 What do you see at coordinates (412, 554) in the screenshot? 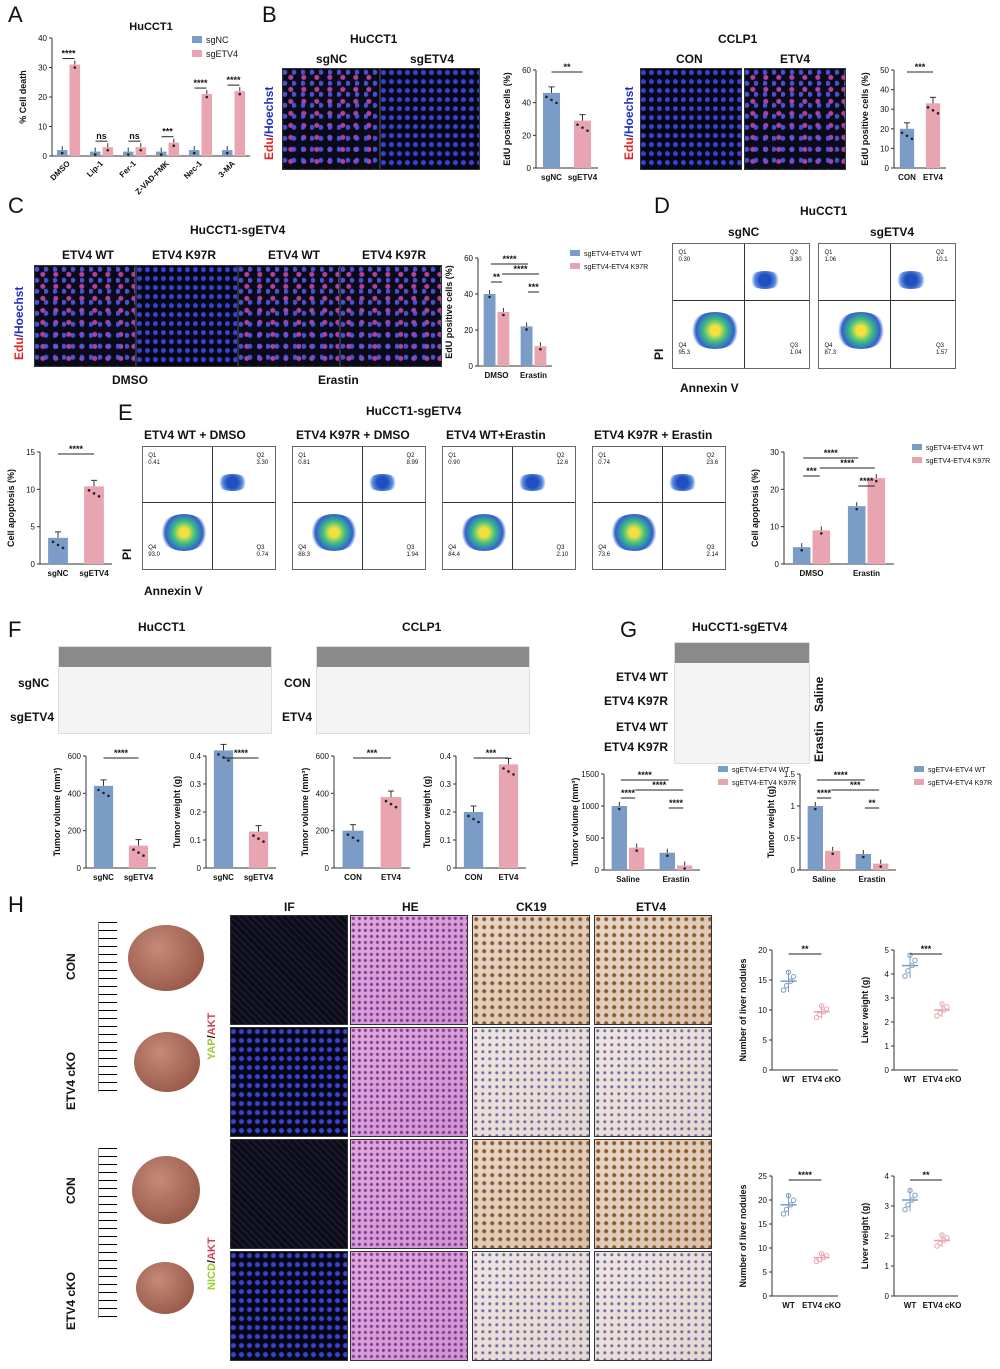
I see `quadrant-value: 1.94` at bounding box center [412, 554].